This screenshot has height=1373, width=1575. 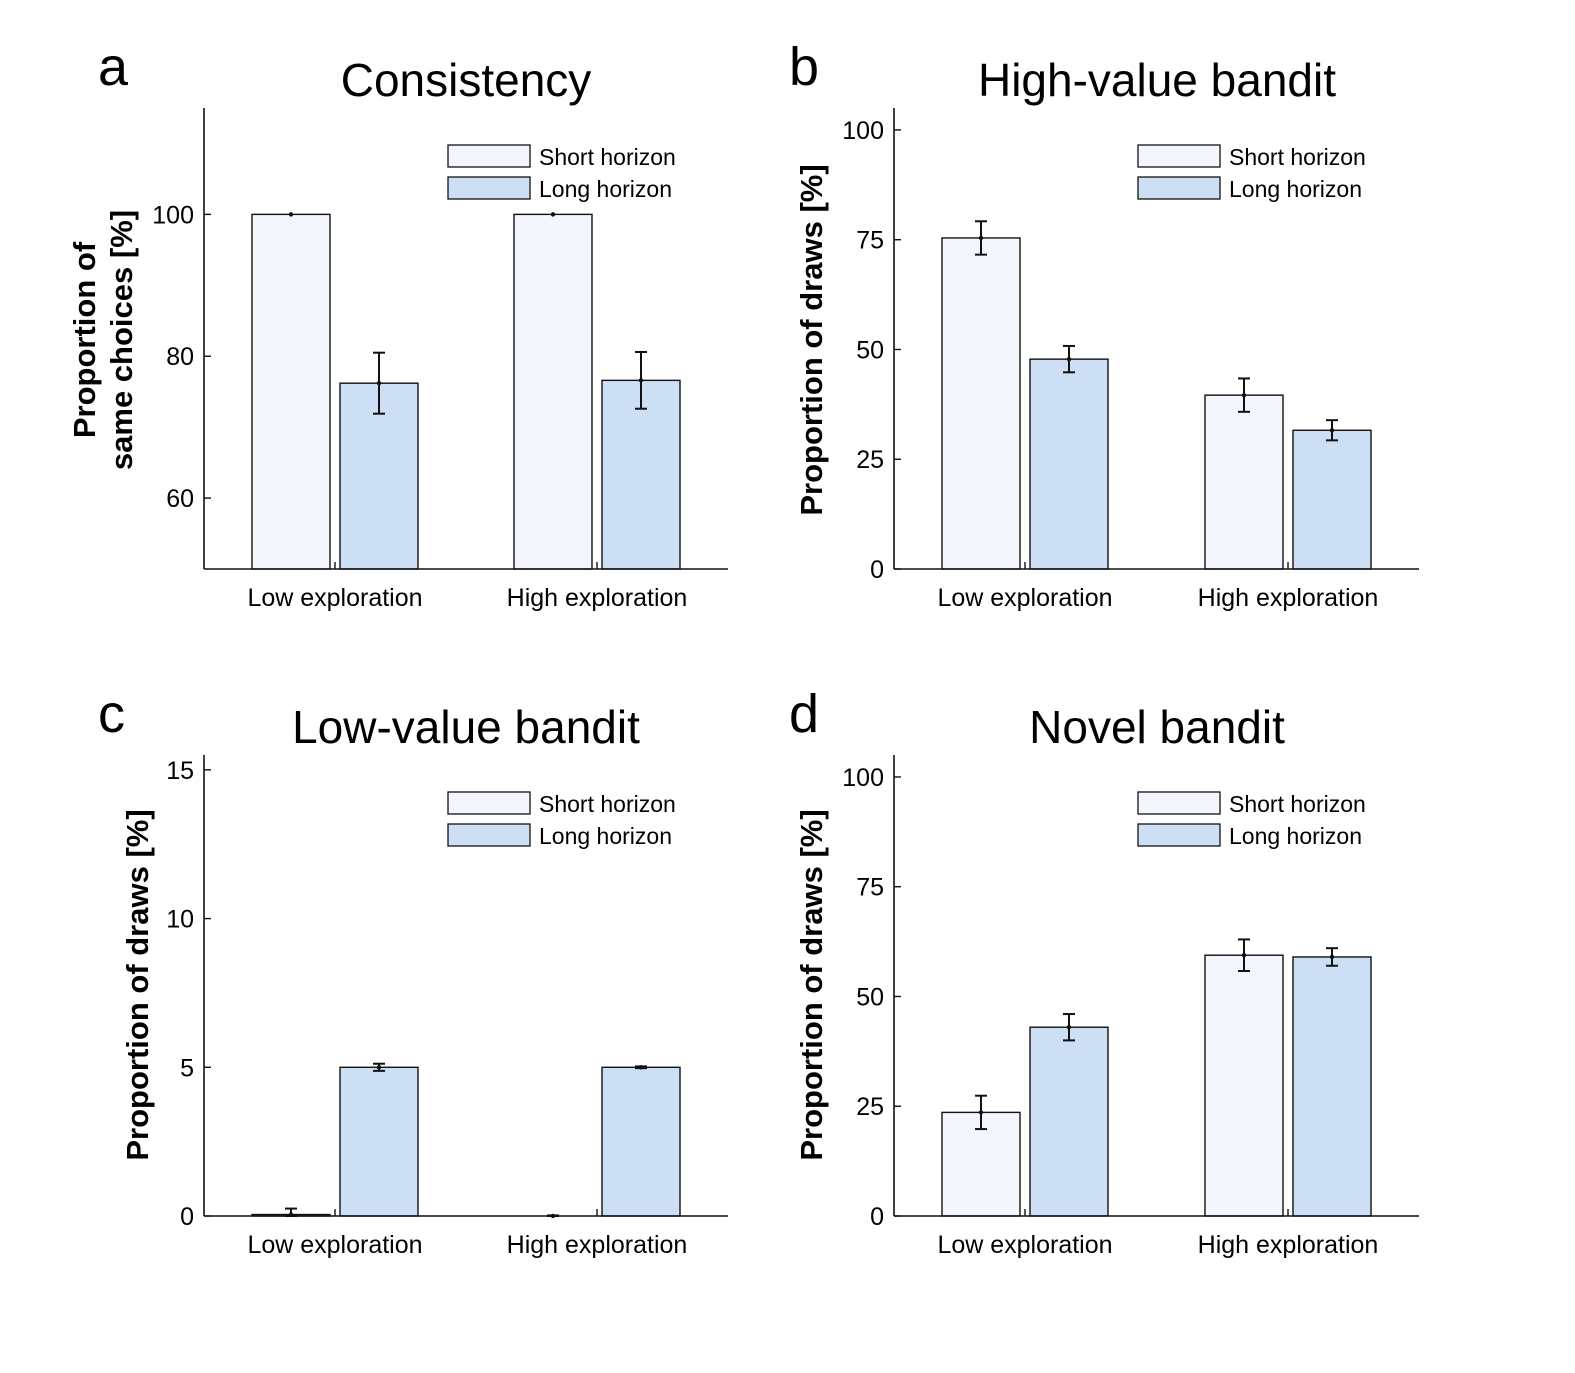 What do you see at coordinates (187, 1068) in the screenshot?
I see `y-tick-label: 5` at bounding box center [187, 1068].